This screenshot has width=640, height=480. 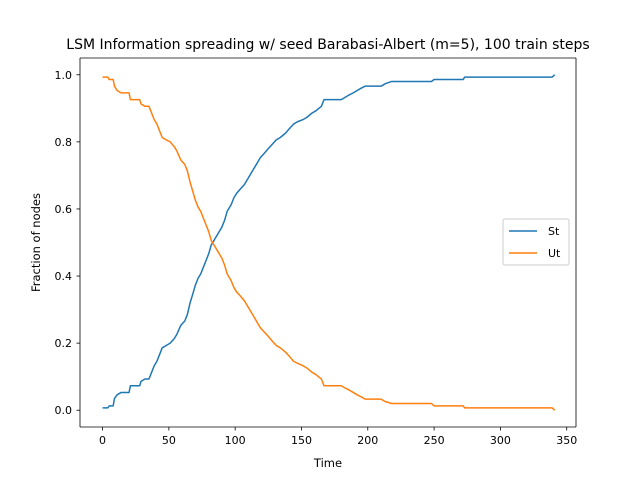 I want to click on legend-label-ut: Ut, so click(x=554, y=253).